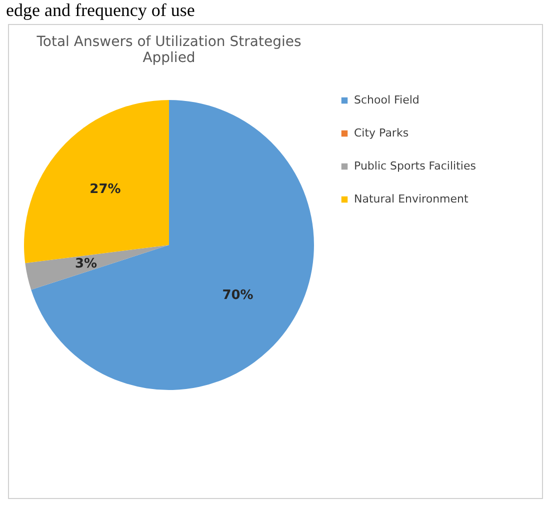  I want to click on data-label: 3%, so click(86, 264).